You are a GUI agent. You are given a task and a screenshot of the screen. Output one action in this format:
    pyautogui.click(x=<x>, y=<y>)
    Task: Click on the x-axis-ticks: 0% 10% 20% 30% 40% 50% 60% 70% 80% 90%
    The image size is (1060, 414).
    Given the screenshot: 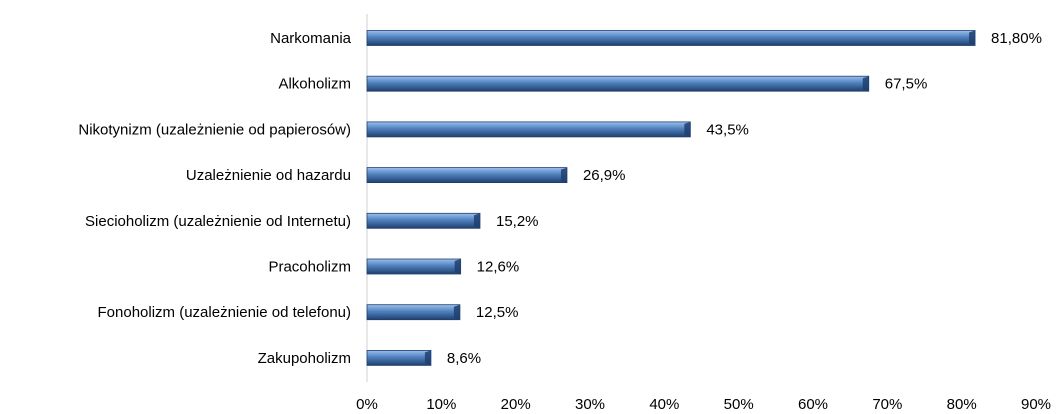 What is the action you would take?
    pyautogui.click(x=703, y=404)
    